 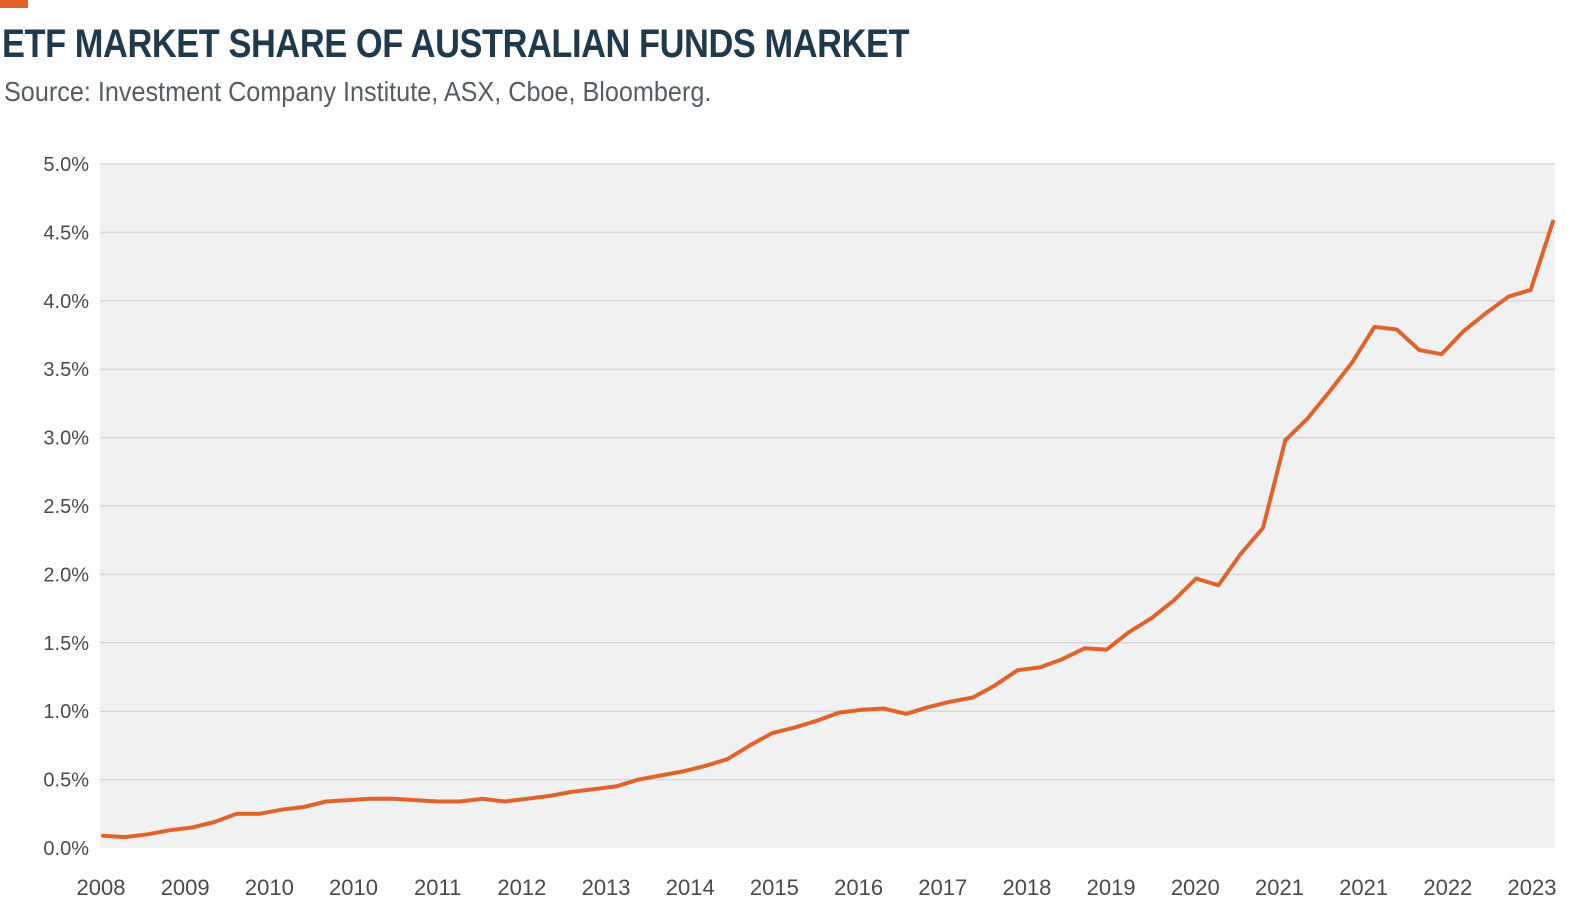 What do you see at coordinates (66, 781) in the screenshot?
I see `y-tick-label: 0.5%` at bounding box center [66, 781].